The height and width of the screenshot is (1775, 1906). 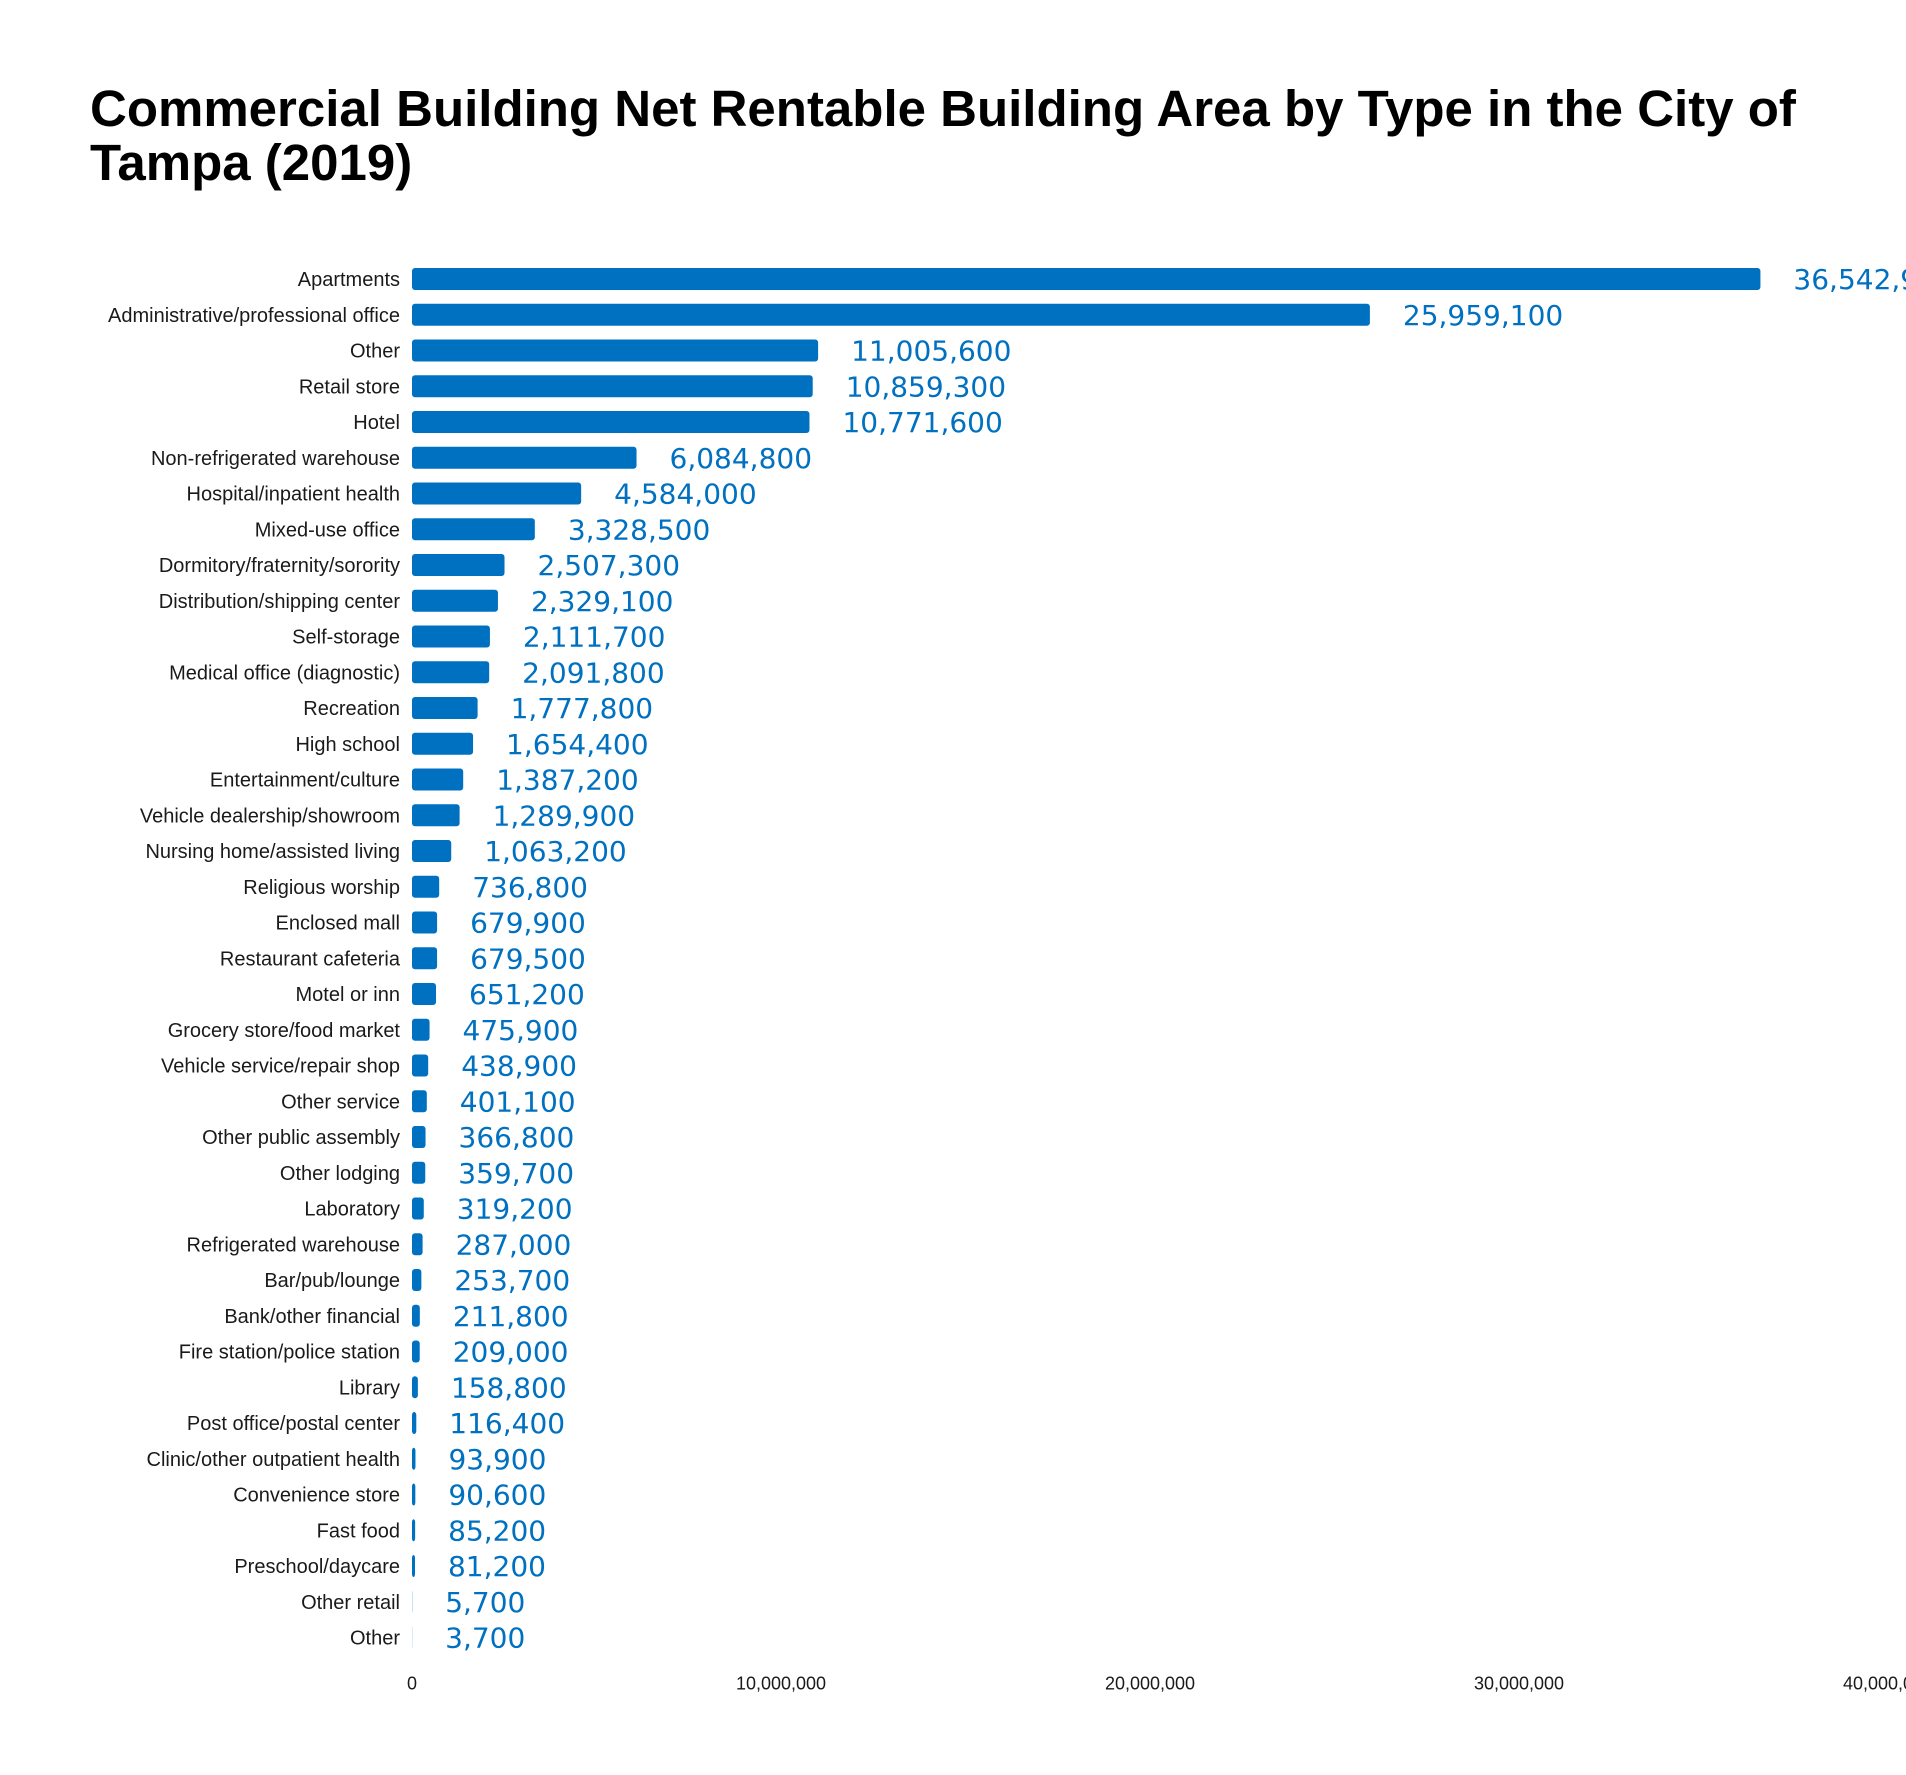 I want to click on category-label: Other public assembly, so click(x=301, y=1138).